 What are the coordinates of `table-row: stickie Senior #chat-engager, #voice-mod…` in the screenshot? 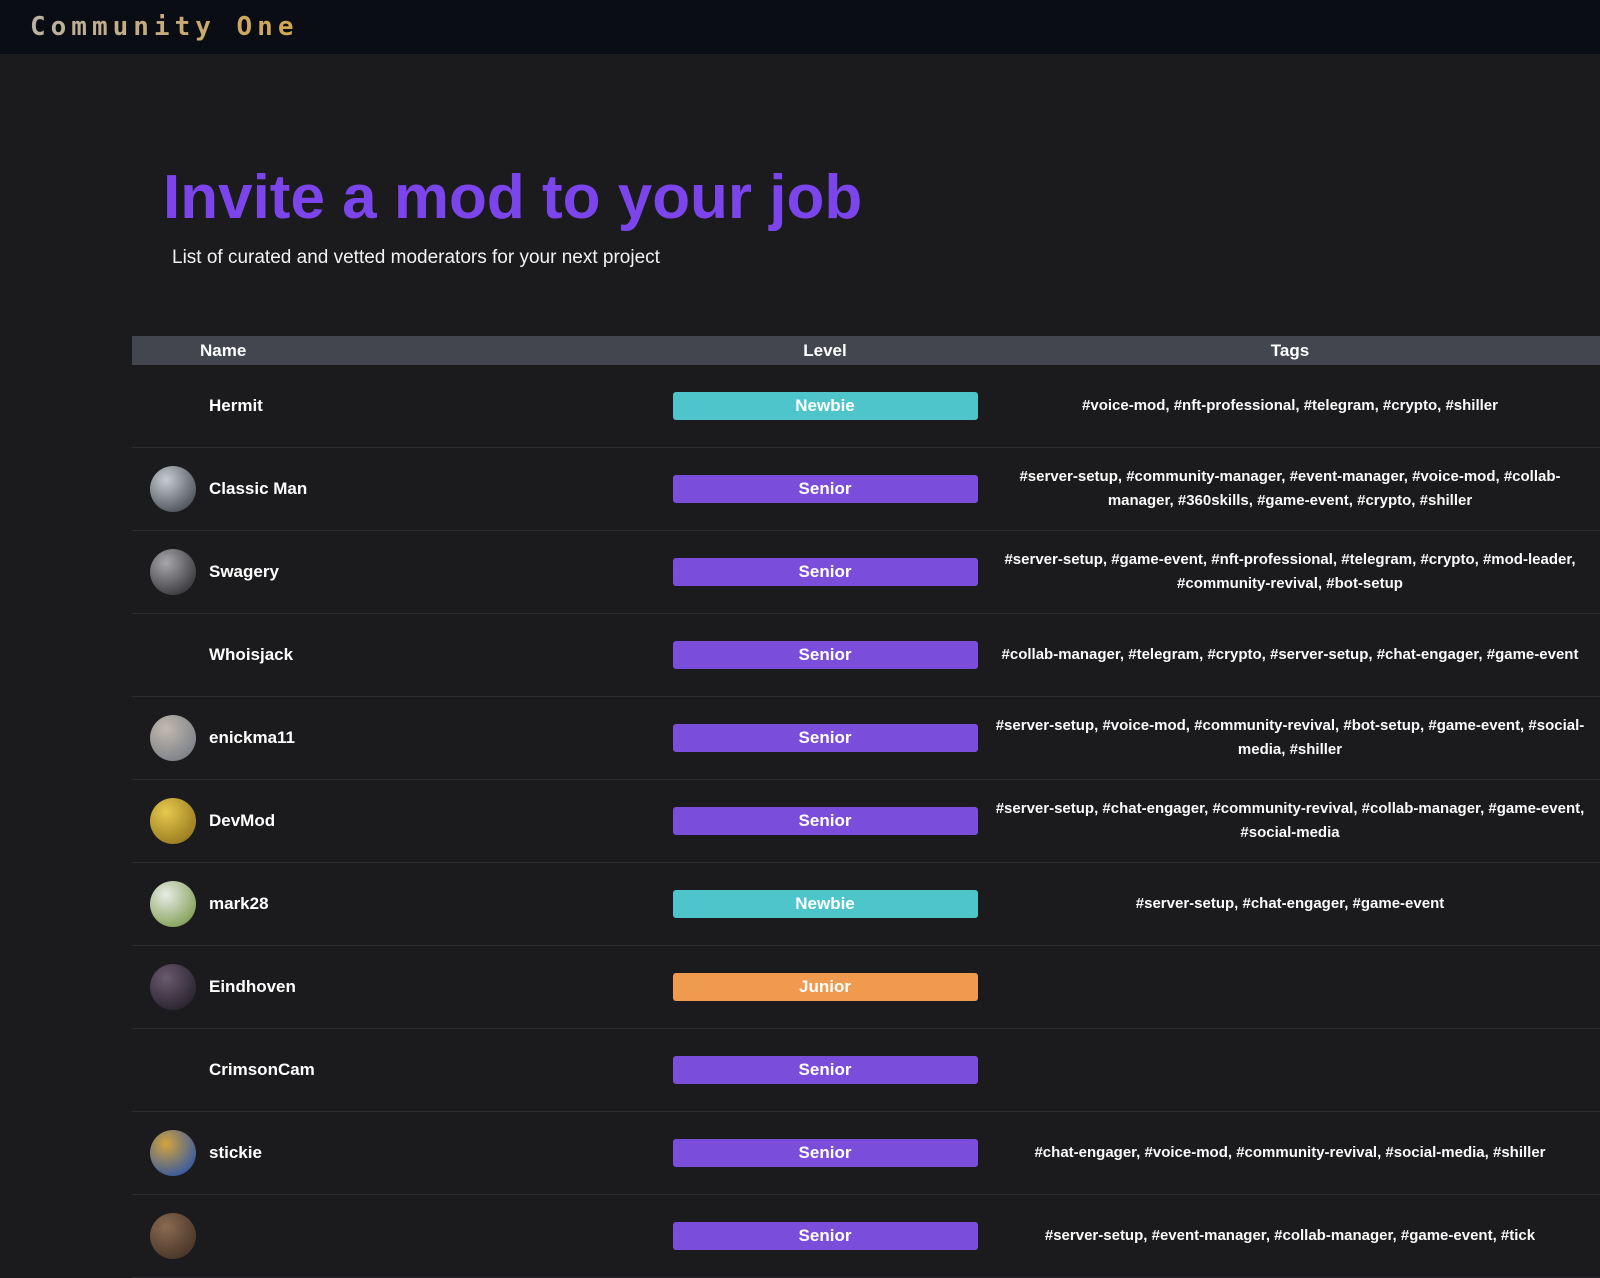 It's located at (866, 1153).